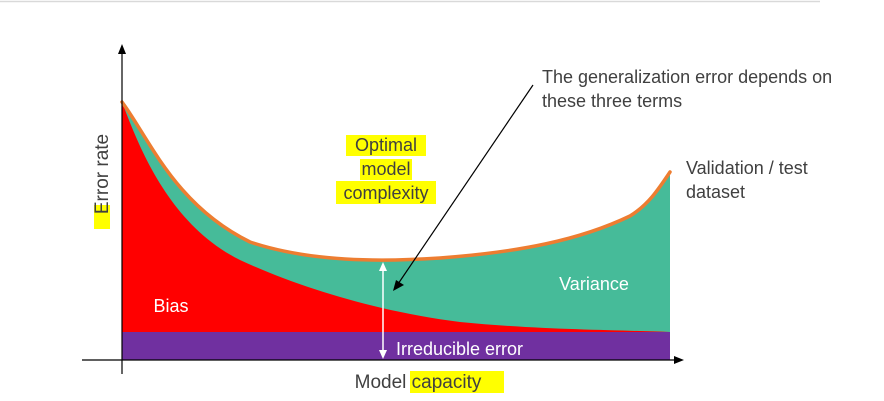  I want to click on irreducible-error-area, so click(396, 346).